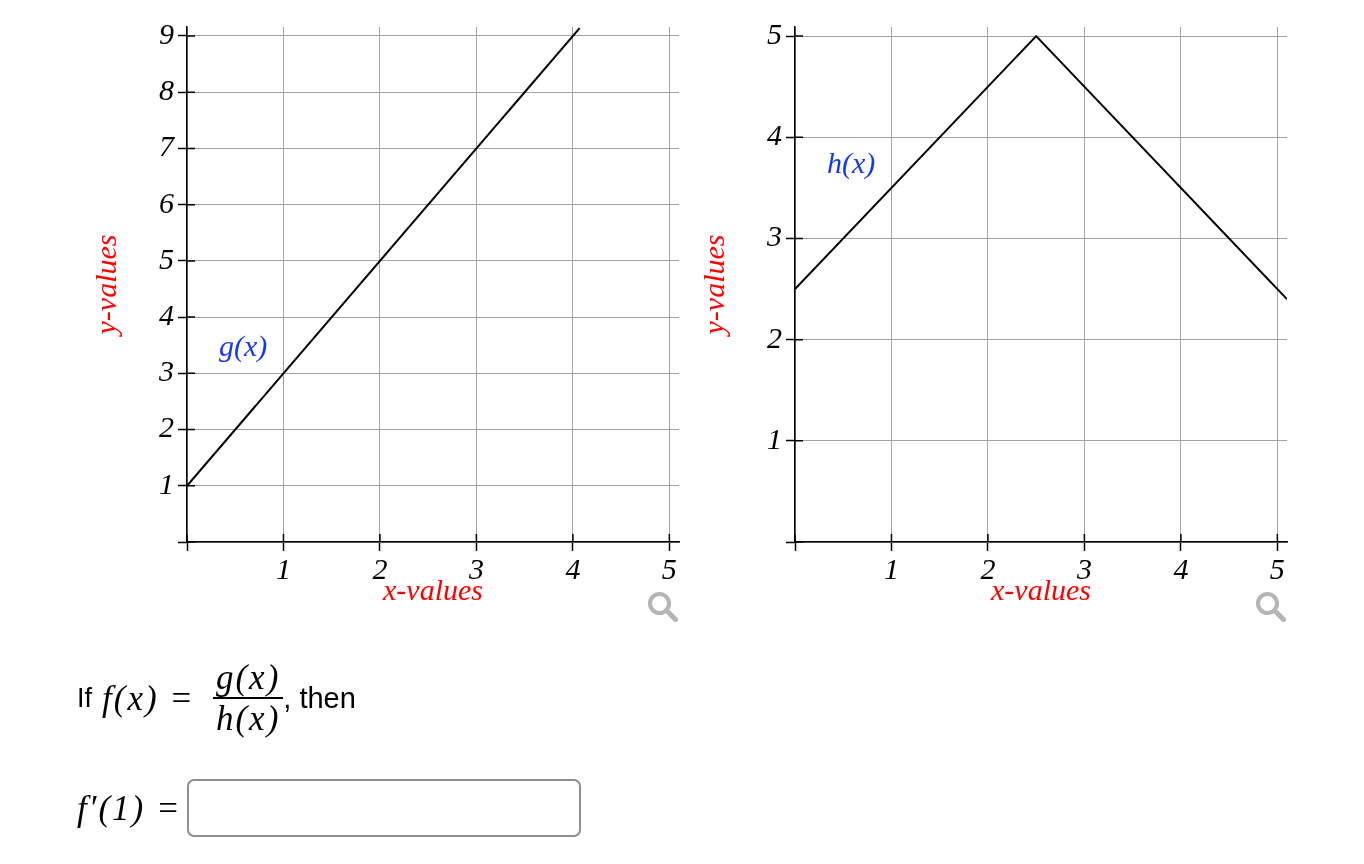 This screenshot has height=864, width=1364. What do you see at coordinates (166, 90) in the screenshot?
I see `y-tick-label: 8` at bounding box center [166, 90].